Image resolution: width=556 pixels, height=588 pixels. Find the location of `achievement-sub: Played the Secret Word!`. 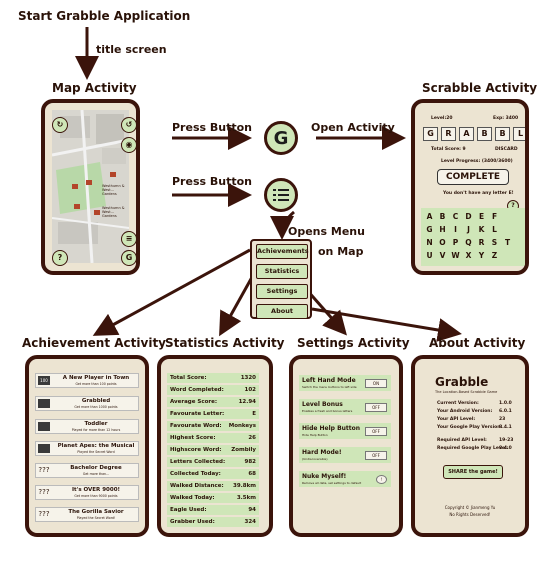

achievement-sub: Played the Secret Word! is located at coordinates (96, 518).